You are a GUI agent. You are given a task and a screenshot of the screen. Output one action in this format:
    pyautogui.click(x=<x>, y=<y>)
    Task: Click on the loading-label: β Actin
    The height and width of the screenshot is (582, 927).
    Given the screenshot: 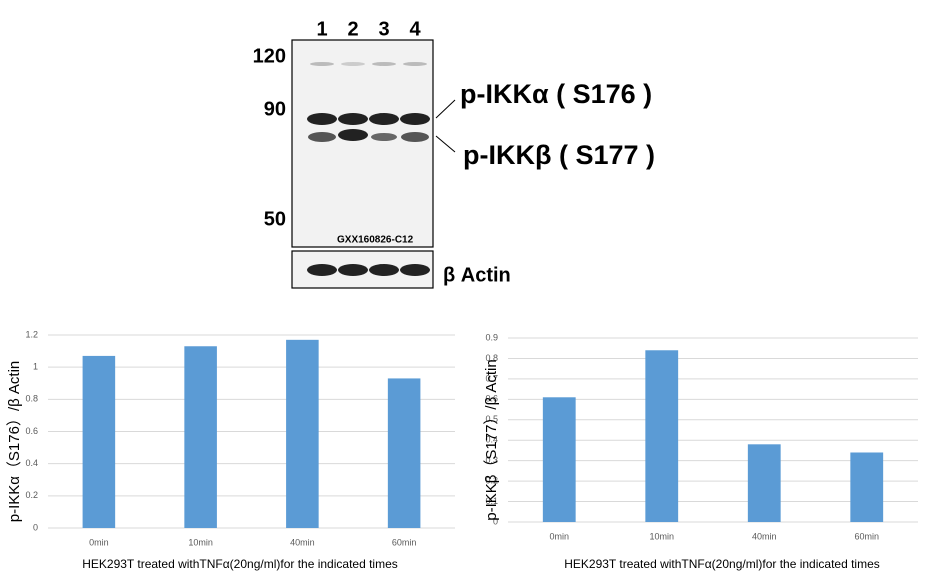 What is the action you would take?
    pyautogui.click(x=477, y=275)
    